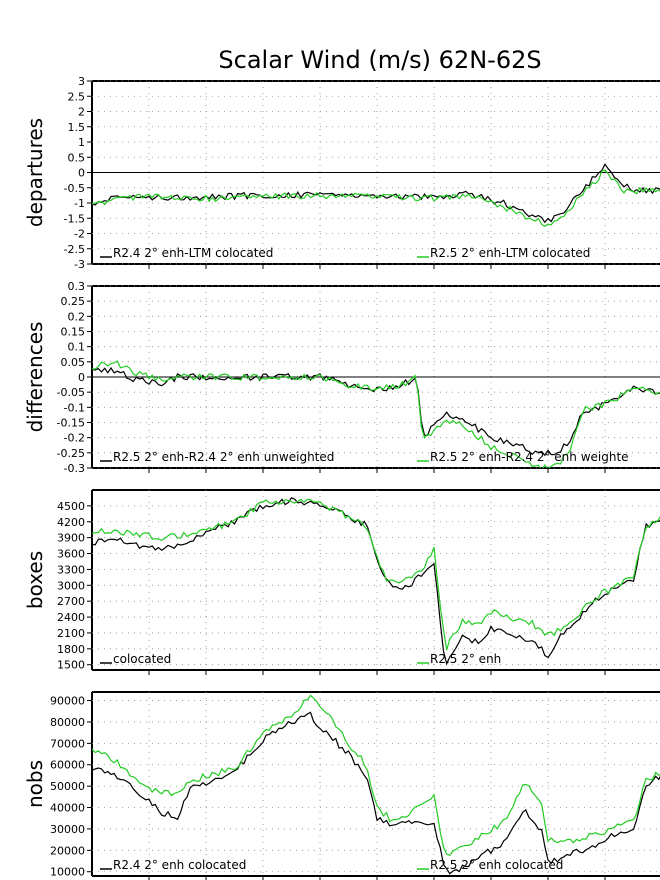 This screenshot has height=880, width=660. Describe the element at coordinates (79, 264) in the screenshot. I see `y-tick-label: -3` at that location.